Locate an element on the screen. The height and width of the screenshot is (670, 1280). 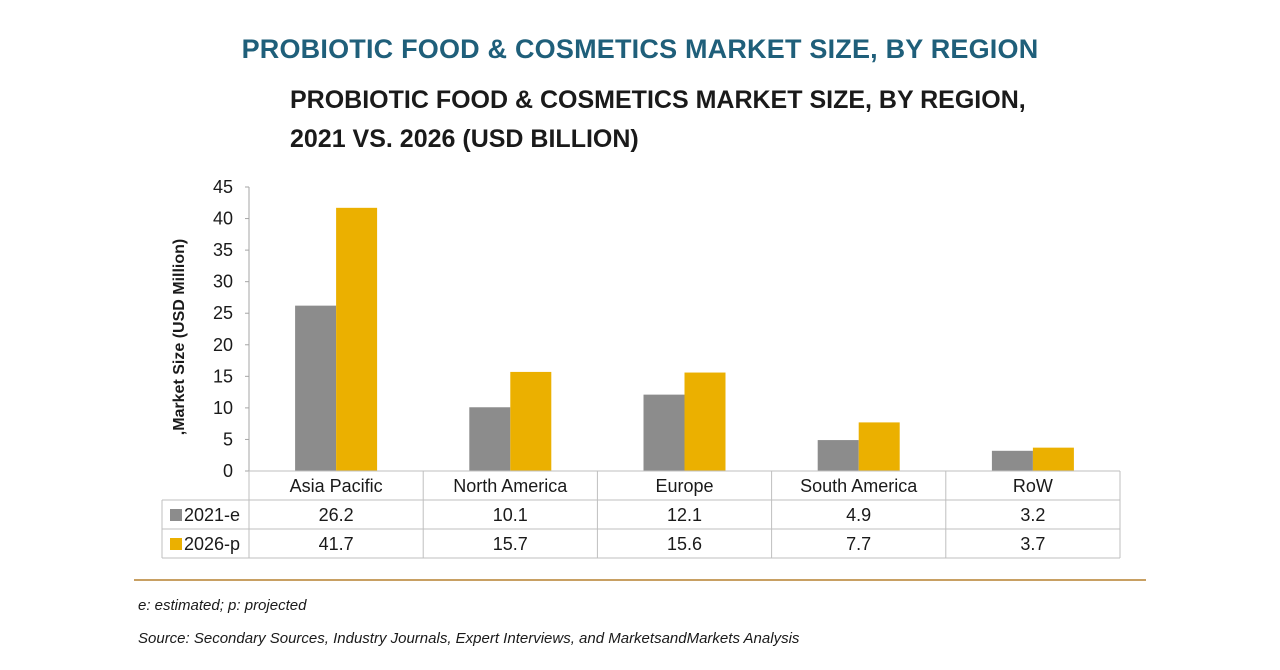
y-axis-title: ,Market Size (USD Million) is located at coordinates (179, 337).